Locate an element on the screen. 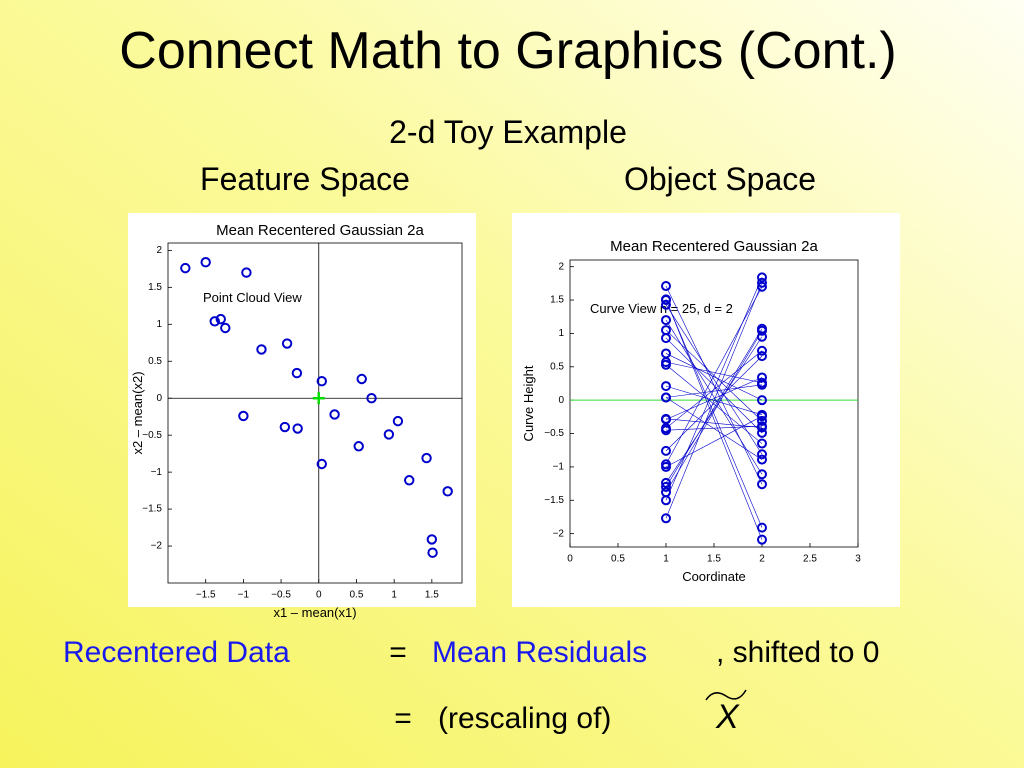 Image resolution: width=1024 pixels, height=768 pixels. y-tick-label: −0.5 is located at coordinates (554, 433).